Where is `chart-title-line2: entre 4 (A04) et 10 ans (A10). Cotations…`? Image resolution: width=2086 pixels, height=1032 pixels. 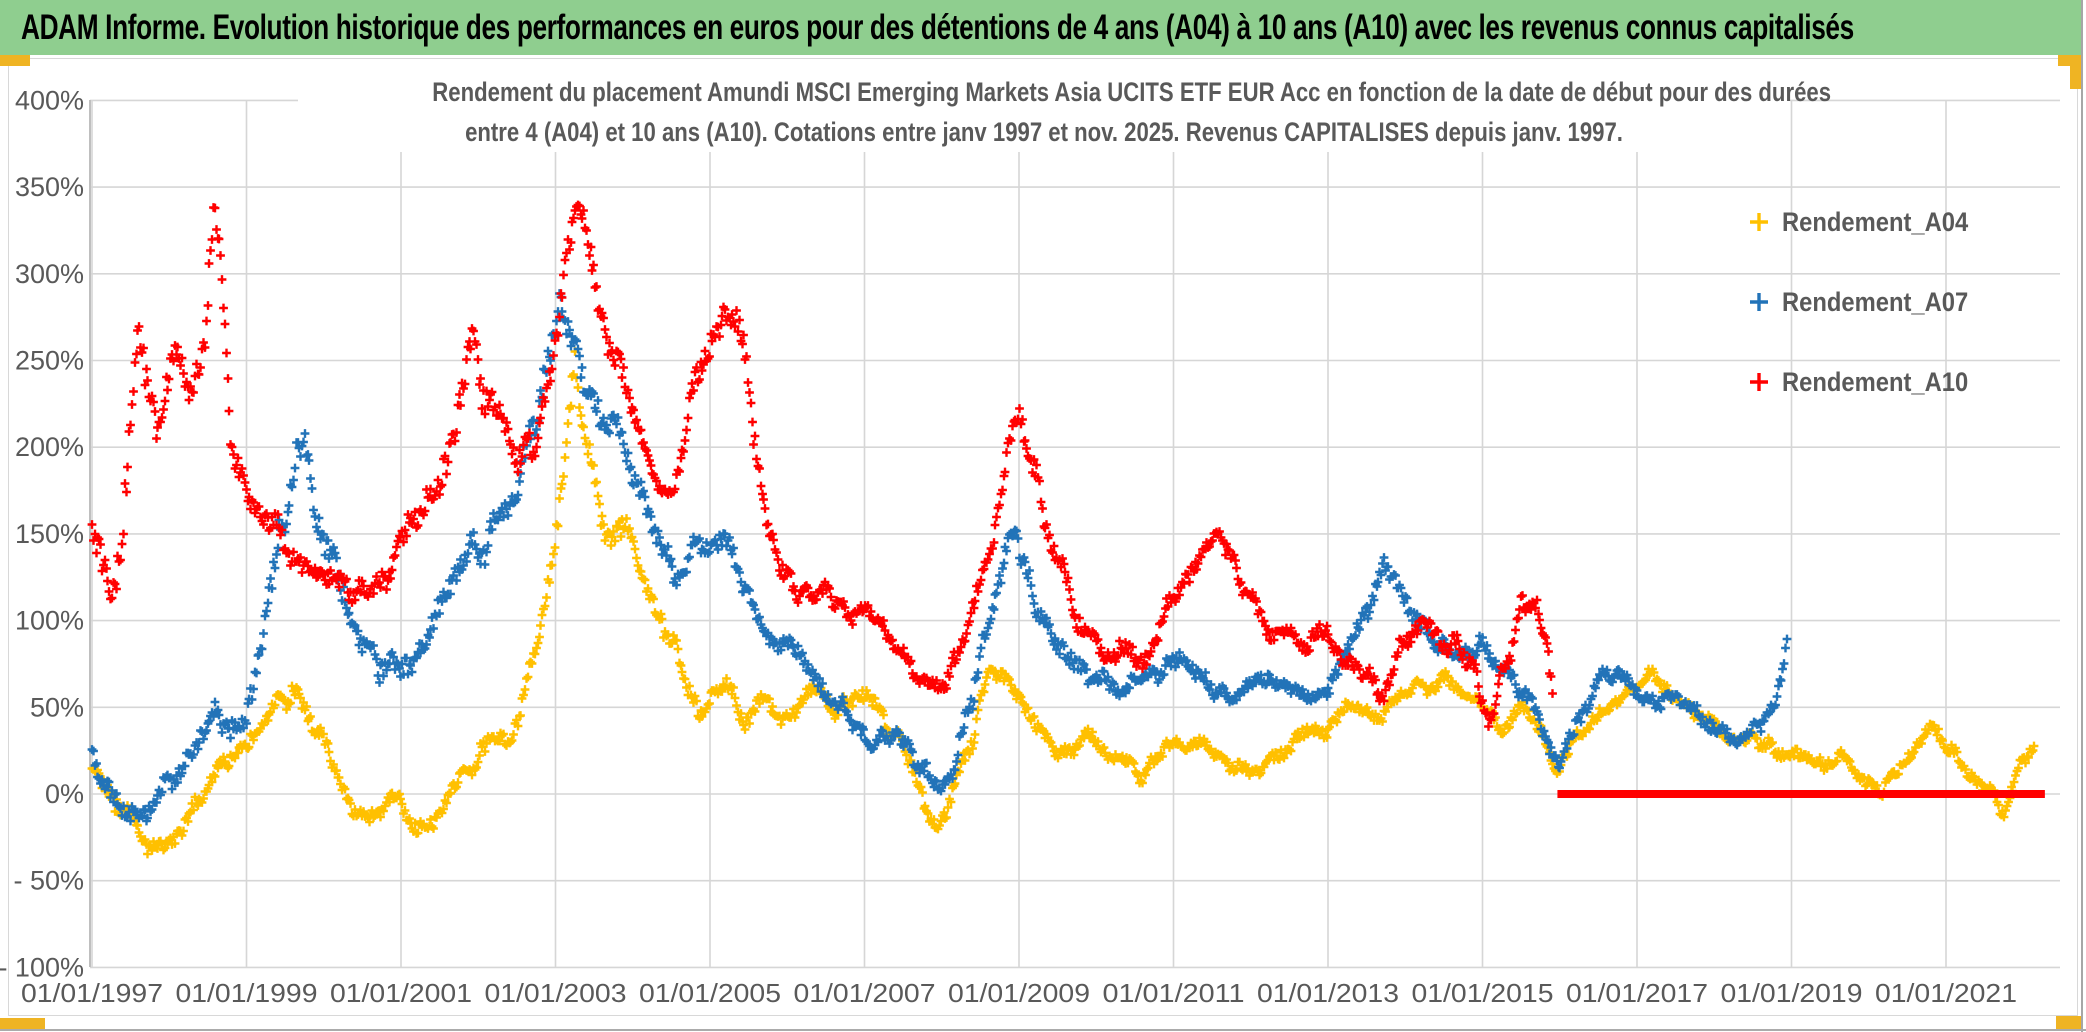 chart-title-line2: entre 4 (A04) et 10 ans (A10). Cotations… is located at coordinates (1044, 132).